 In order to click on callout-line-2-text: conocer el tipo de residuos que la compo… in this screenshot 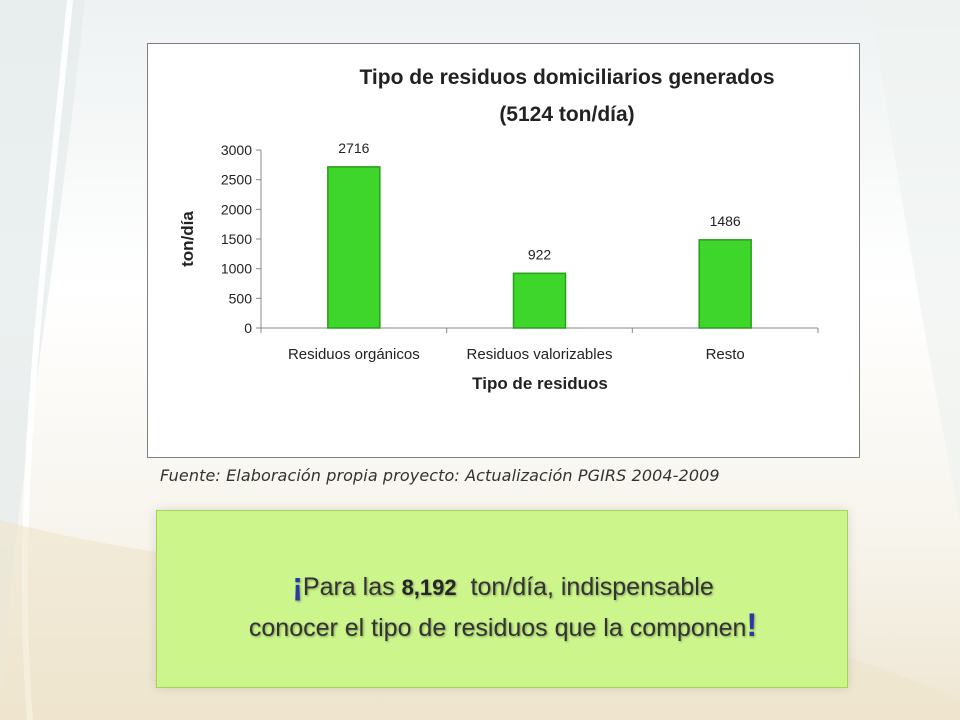, I will do `click(497, 628)`.